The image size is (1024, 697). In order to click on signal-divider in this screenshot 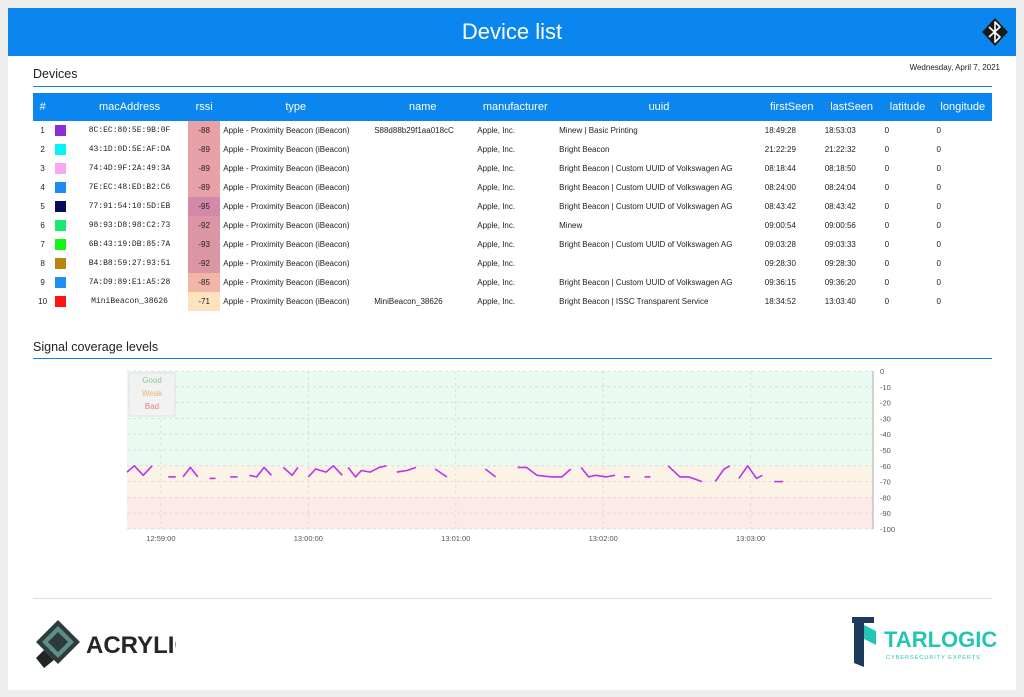, I will do `click(512, 358)`.